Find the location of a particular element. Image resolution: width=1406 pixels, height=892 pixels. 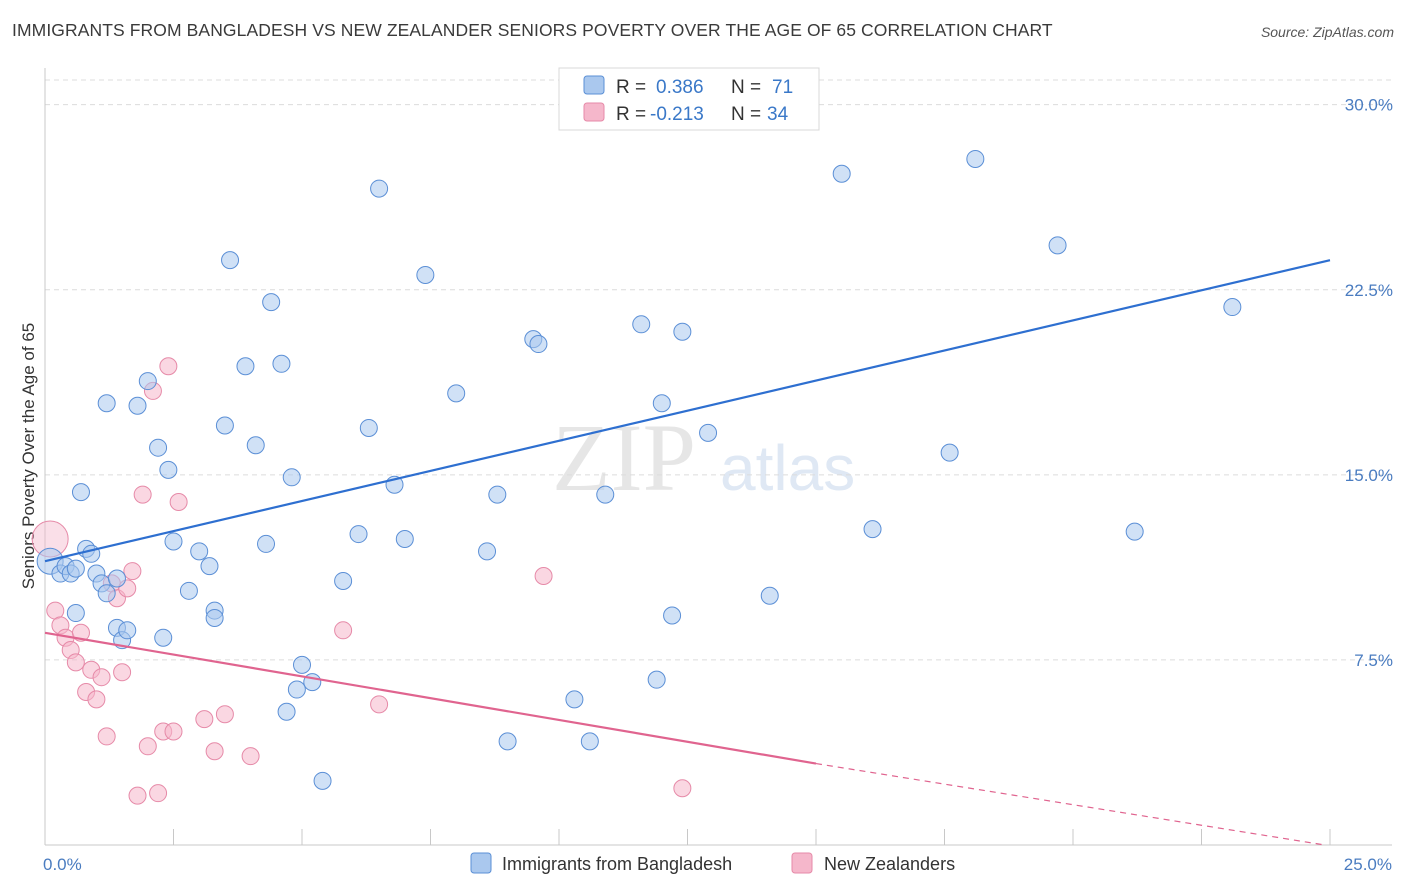

correlation-legend: R = 0.386 N = 71 R = -0.213 N = 34 is located at coordinates (689, 99).